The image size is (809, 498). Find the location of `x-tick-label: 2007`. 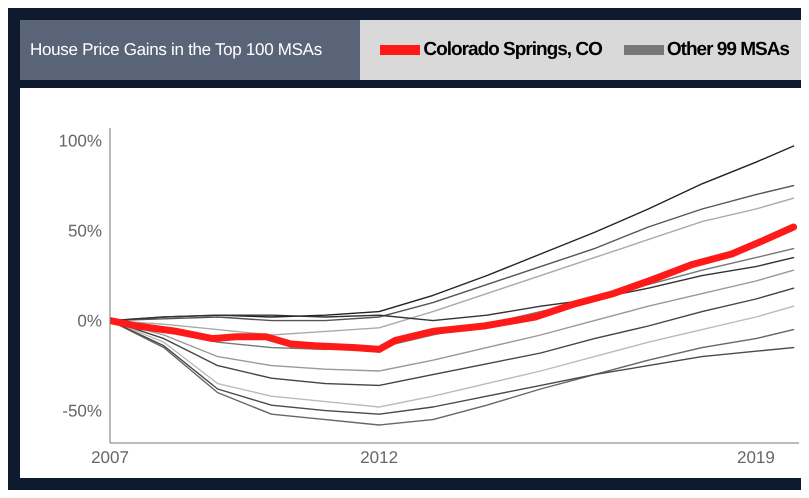

x-tick-label: 2007 is located at coordinates (110, 458).